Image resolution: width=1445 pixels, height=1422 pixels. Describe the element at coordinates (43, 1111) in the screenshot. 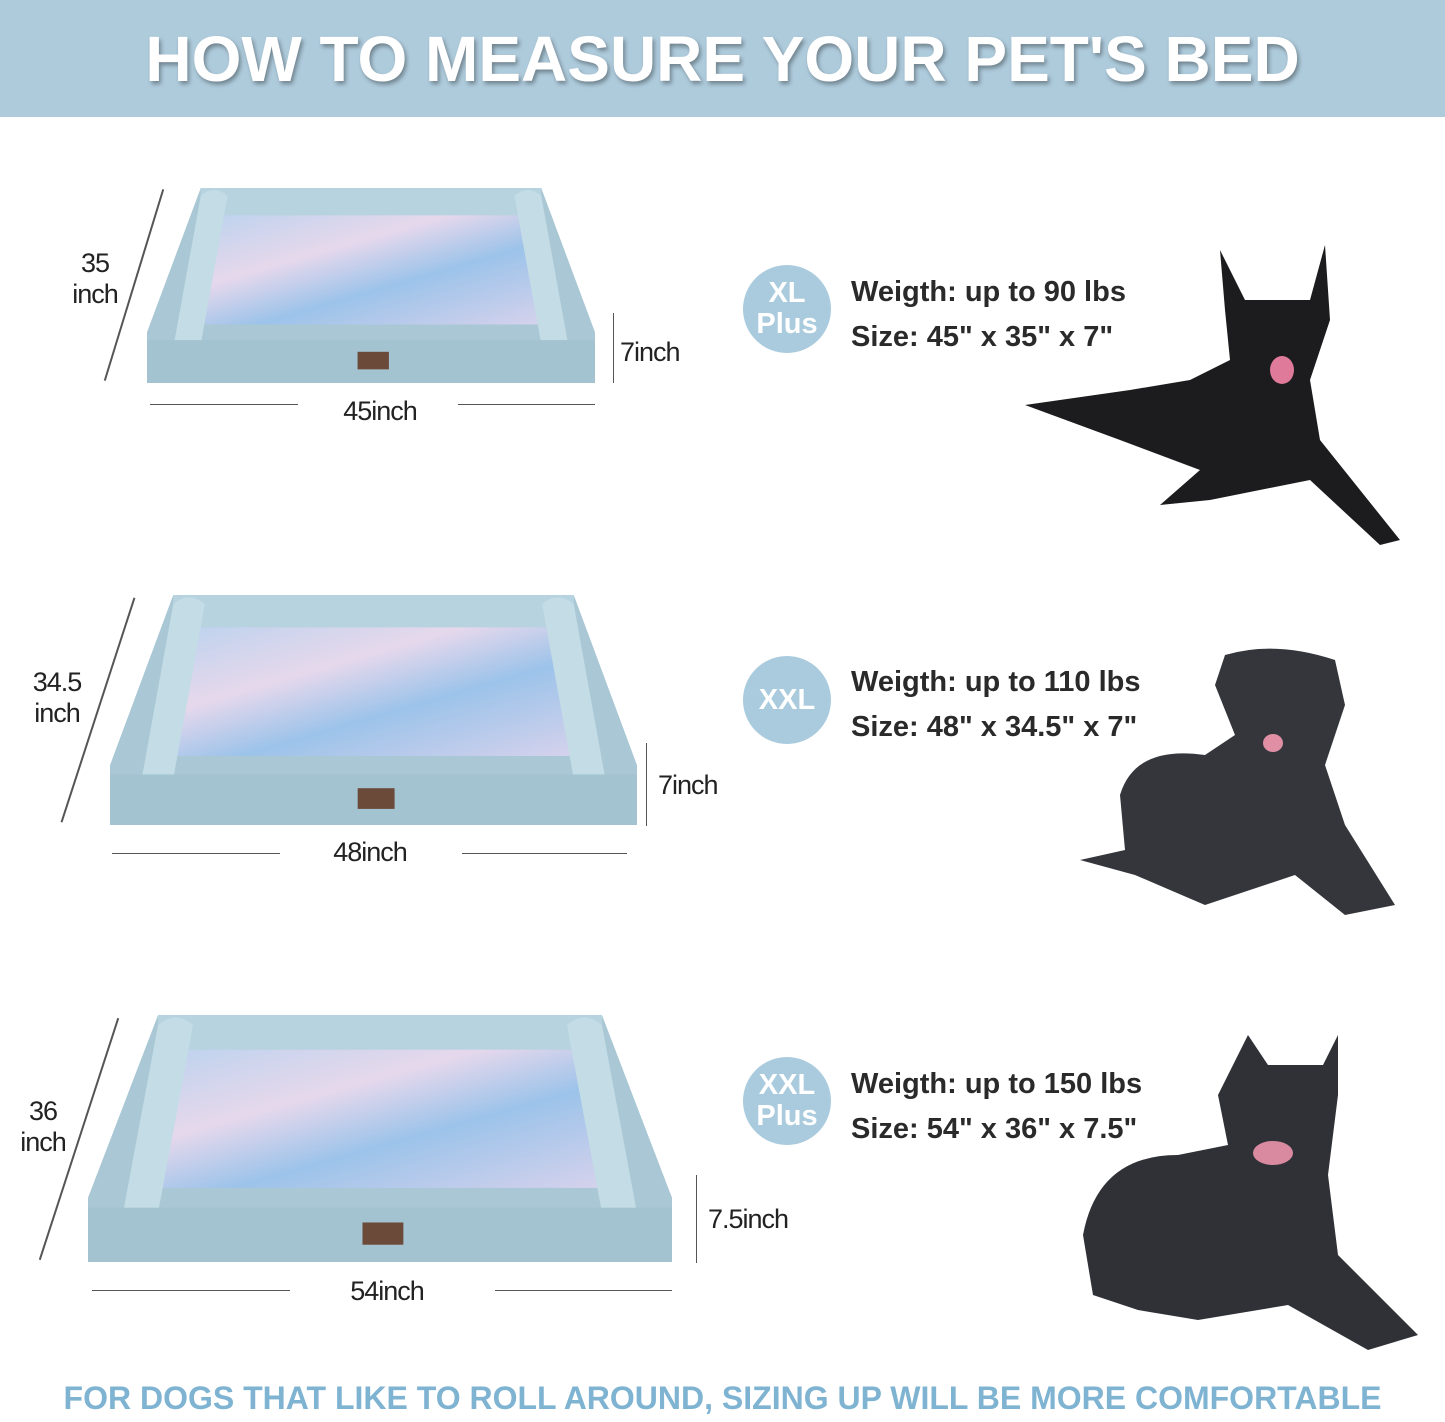

I see `depth-value: 36` at that location.